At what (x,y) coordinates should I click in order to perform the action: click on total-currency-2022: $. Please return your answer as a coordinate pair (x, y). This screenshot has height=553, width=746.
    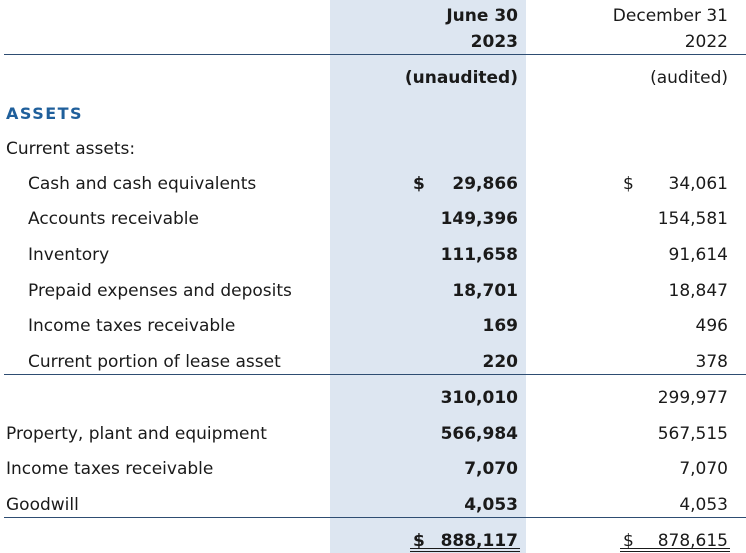
    Looking at the image, I should click on (628, 541).